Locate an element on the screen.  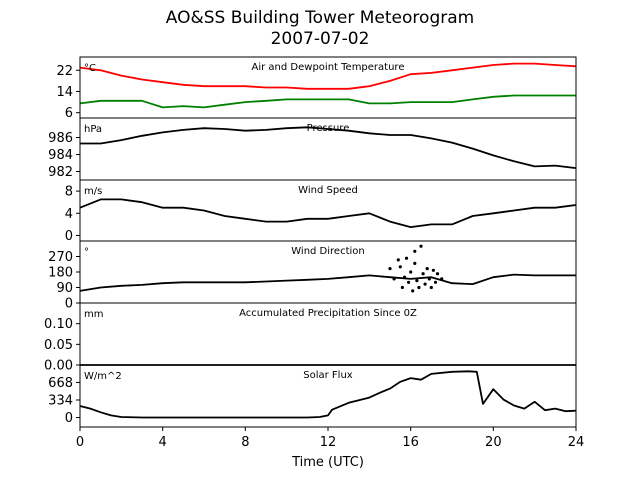
xtick-label-3: 12 is located at coordinates (328, 442).